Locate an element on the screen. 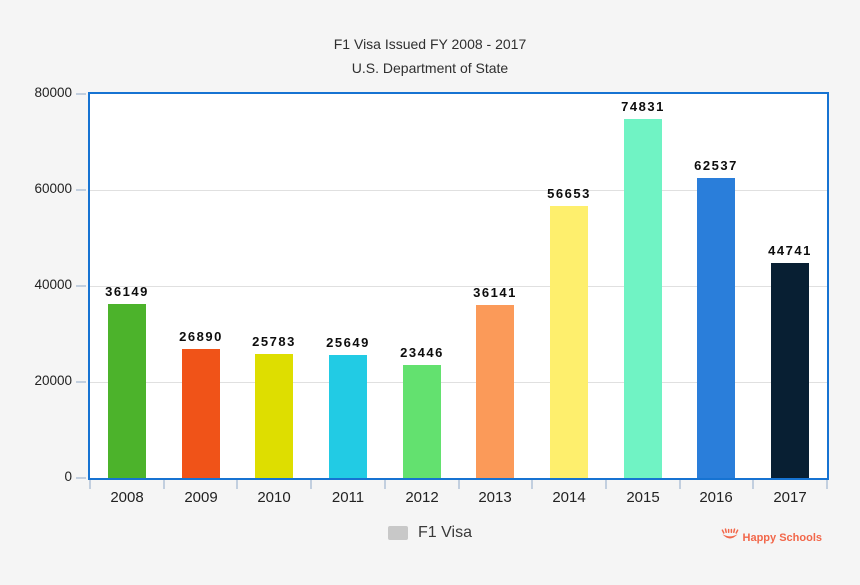  happy-schools-name: Happy Schools is located at coordinates (782, 537).